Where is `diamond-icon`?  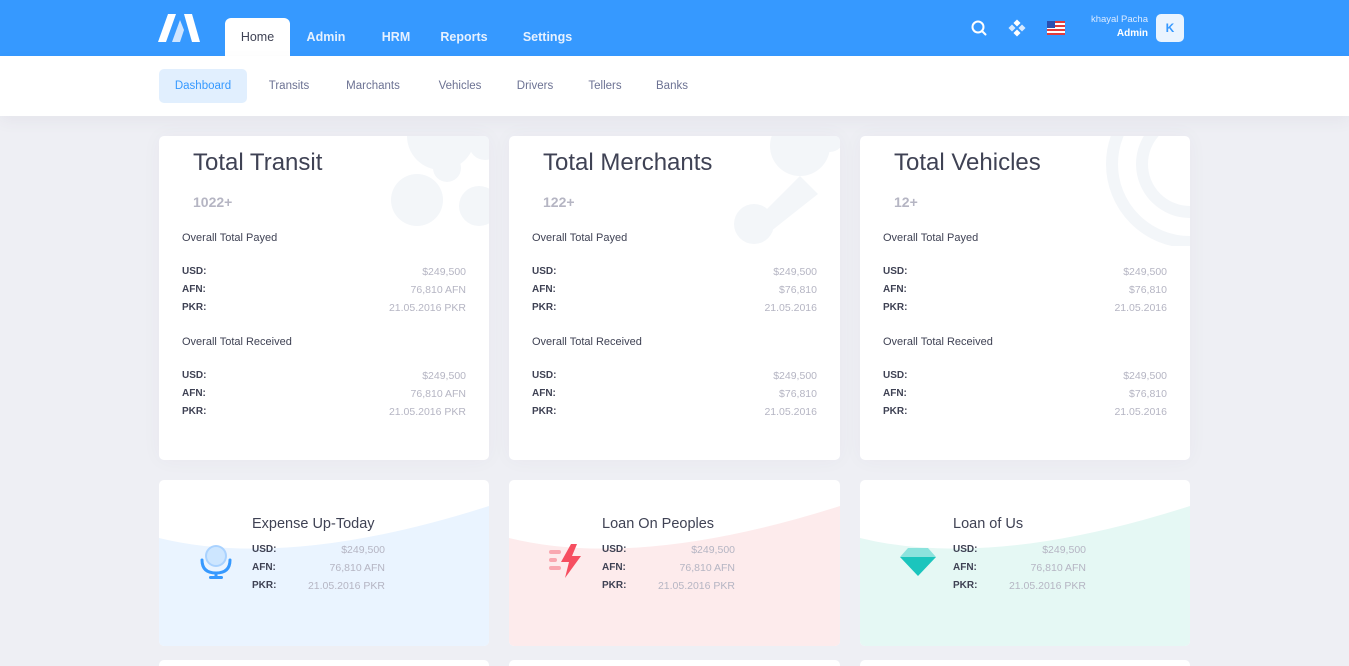 diamond-icon is located at coordinates (918, 562).